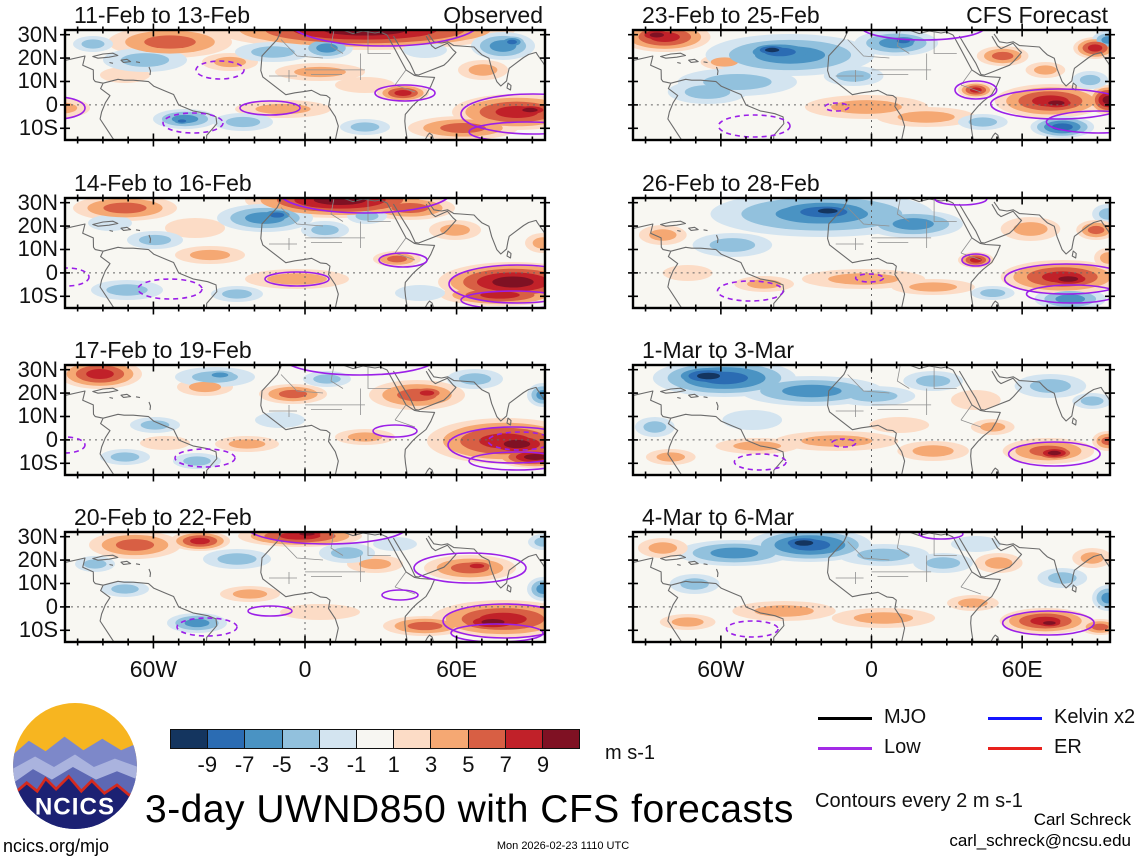 Image resolution: width=1135 pixels, height=860 pixels. Describe the element at coordinates (1068, 747) in the screenshot. I see `legend-label: ER` at that location.